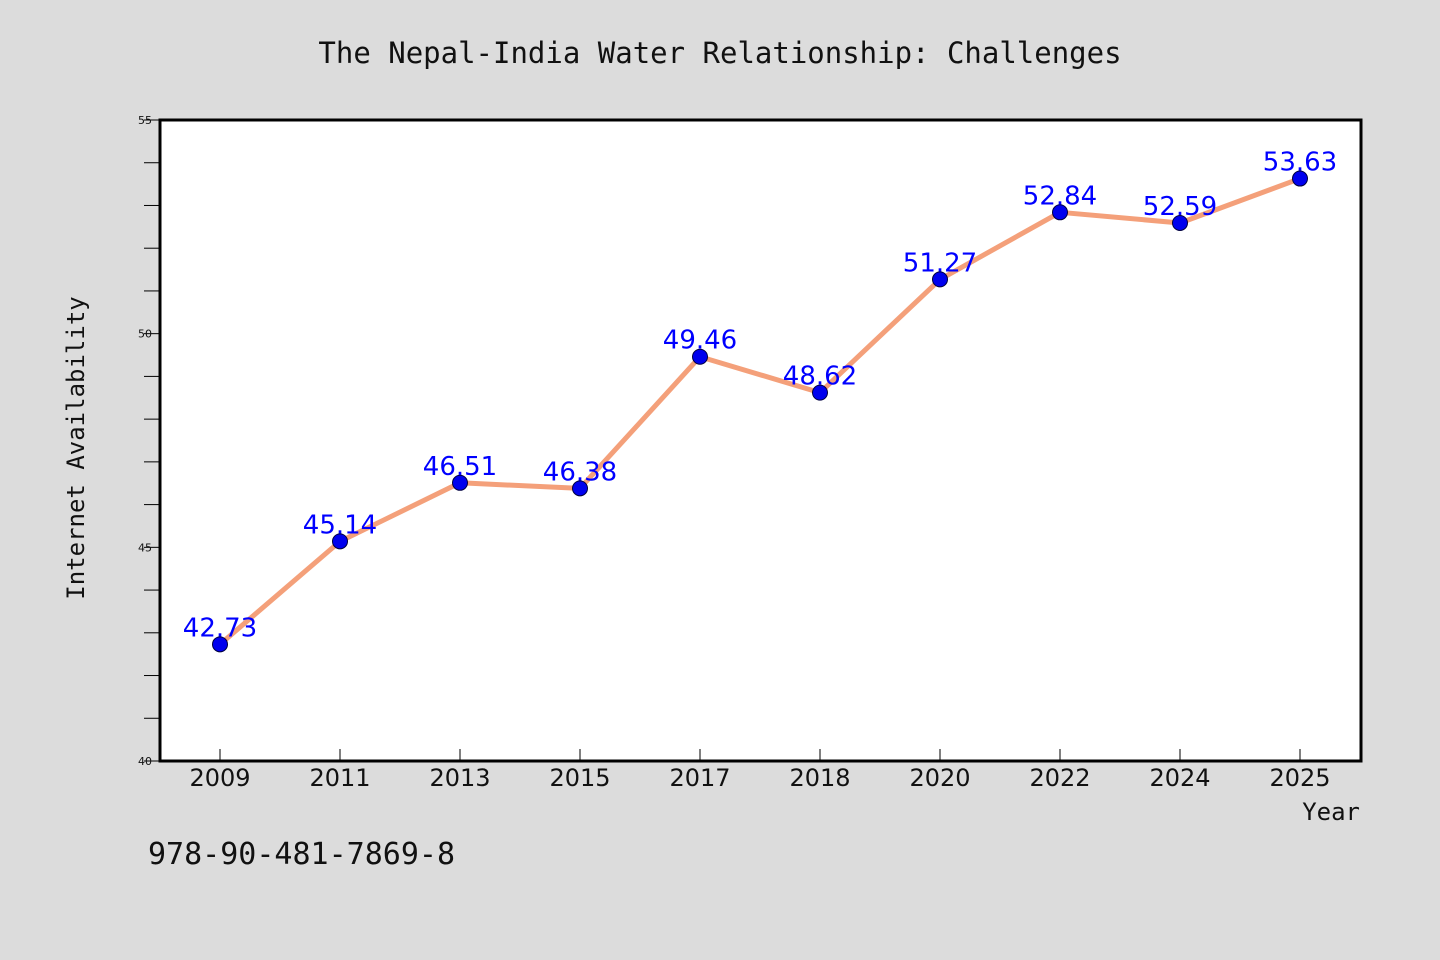  I want to click on x-axis: 2009 2011 2013 2015 2017 2018 2020 2022 2024 2025, so click(760, 770).